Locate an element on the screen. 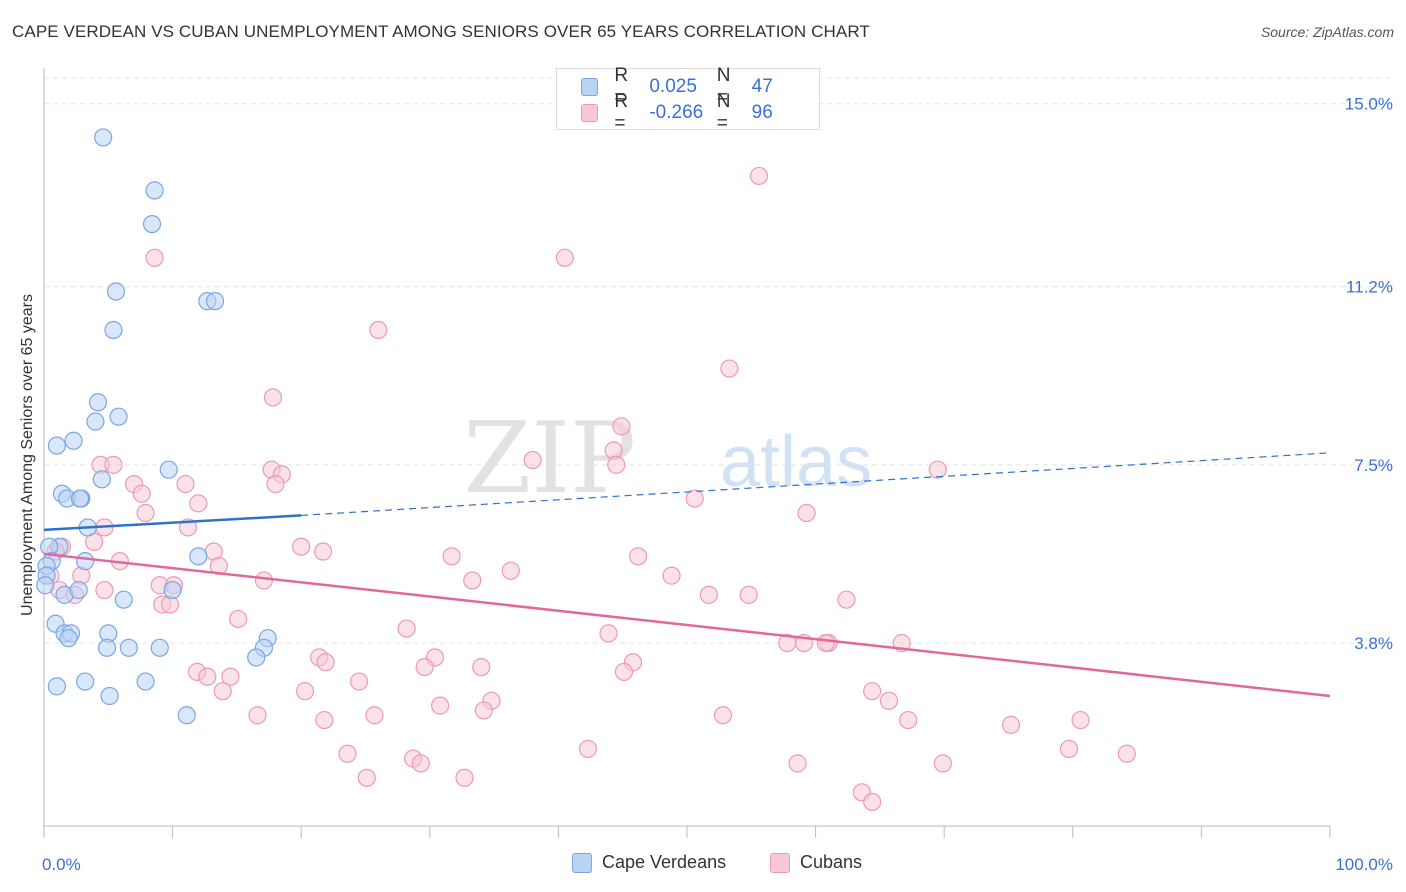  cape-n-value: 47 is located at coordinates (762, 86).